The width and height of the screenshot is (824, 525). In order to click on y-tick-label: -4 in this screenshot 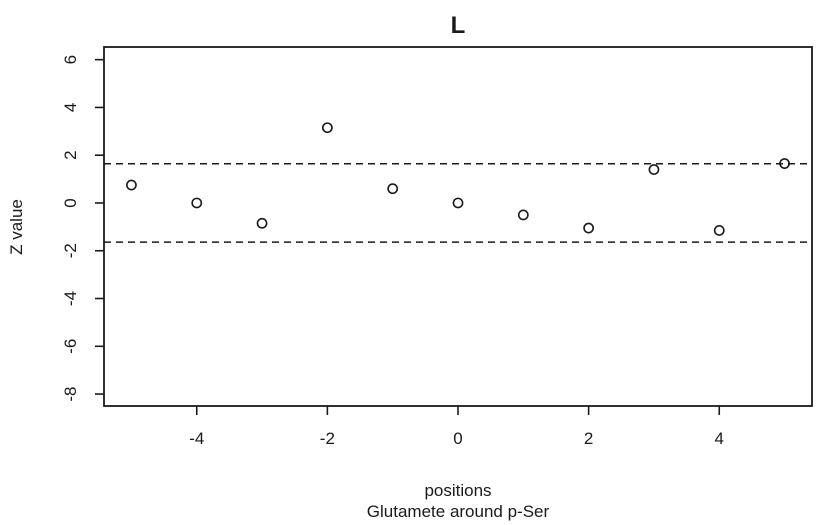, I will do `click(70, 298)`.